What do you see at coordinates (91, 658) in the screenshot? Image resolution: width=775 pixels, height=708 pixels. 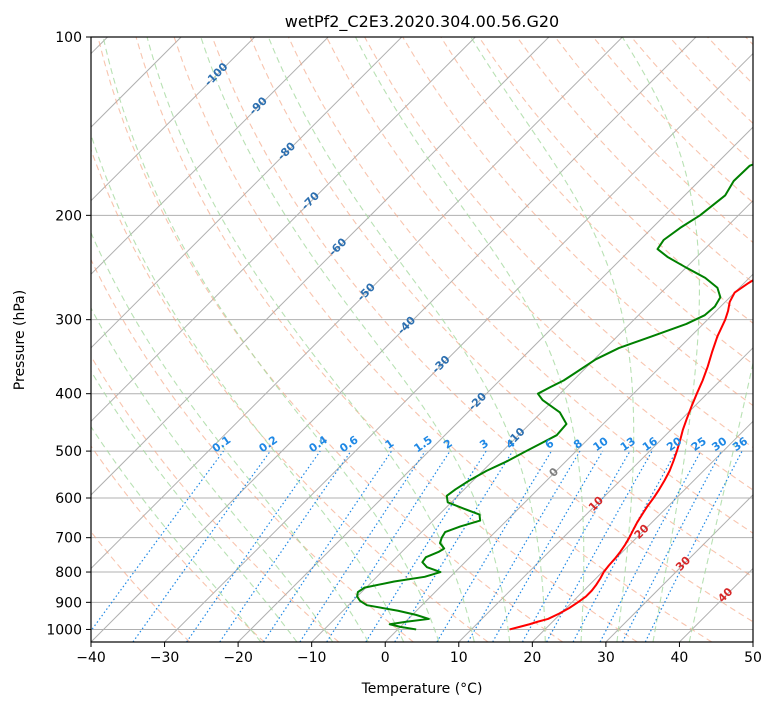 I see `x-tick-label: −40` at bounding box center [91, 658].